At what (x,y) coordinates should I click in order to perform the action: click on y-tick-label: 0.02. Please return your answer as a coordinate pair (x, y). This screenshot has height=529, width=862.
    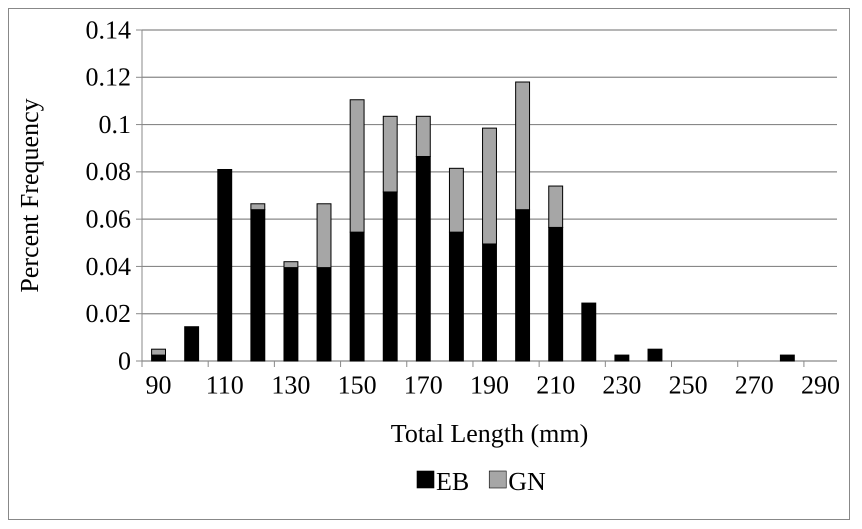
    Looking at the image, I should click on (108, 313).